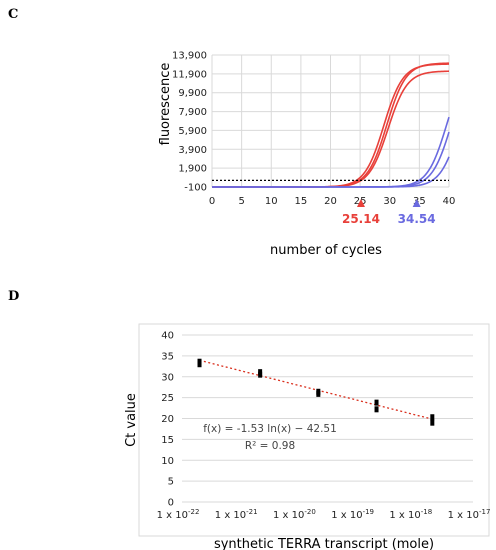 The height and width of the screenshot is (550, 496). I want to click on panel-c-y-tick-label: -100, so click(195, 188).